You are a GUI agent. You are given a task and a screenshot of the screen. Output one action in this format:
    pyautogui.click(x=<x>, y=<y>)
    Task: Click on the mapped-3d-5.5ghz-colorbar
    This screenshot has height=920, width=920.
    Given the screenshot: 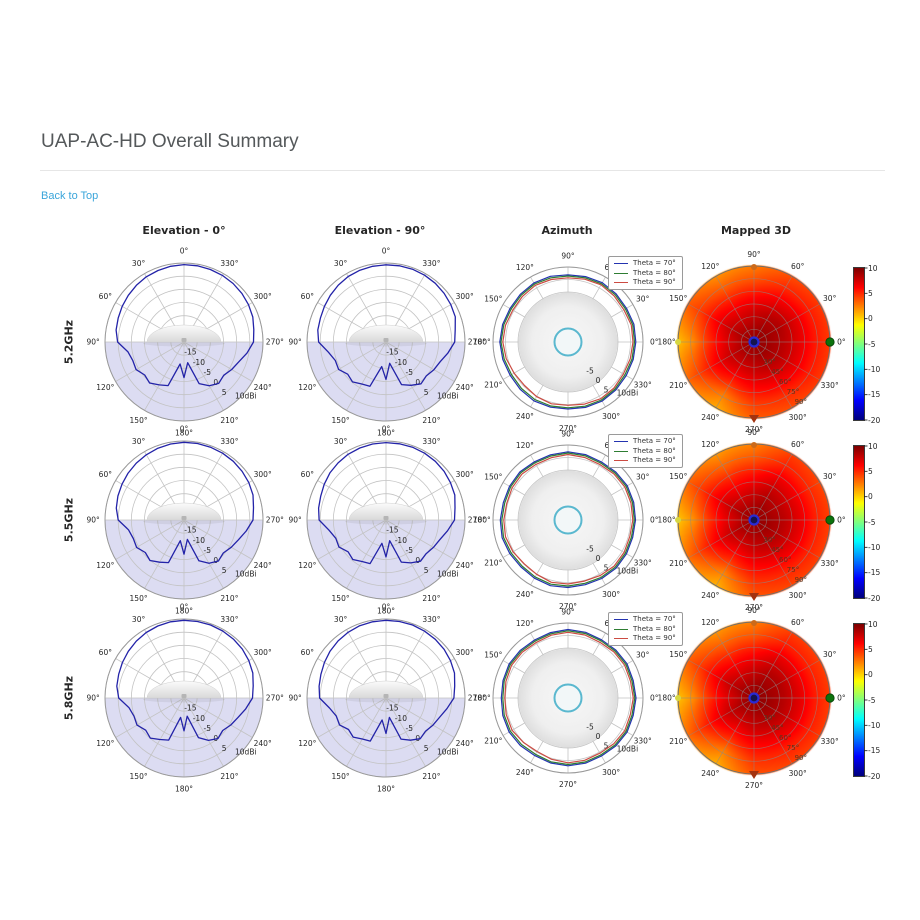 What is the action you would take?
    pyautogui.click(x=859, y=522)
    